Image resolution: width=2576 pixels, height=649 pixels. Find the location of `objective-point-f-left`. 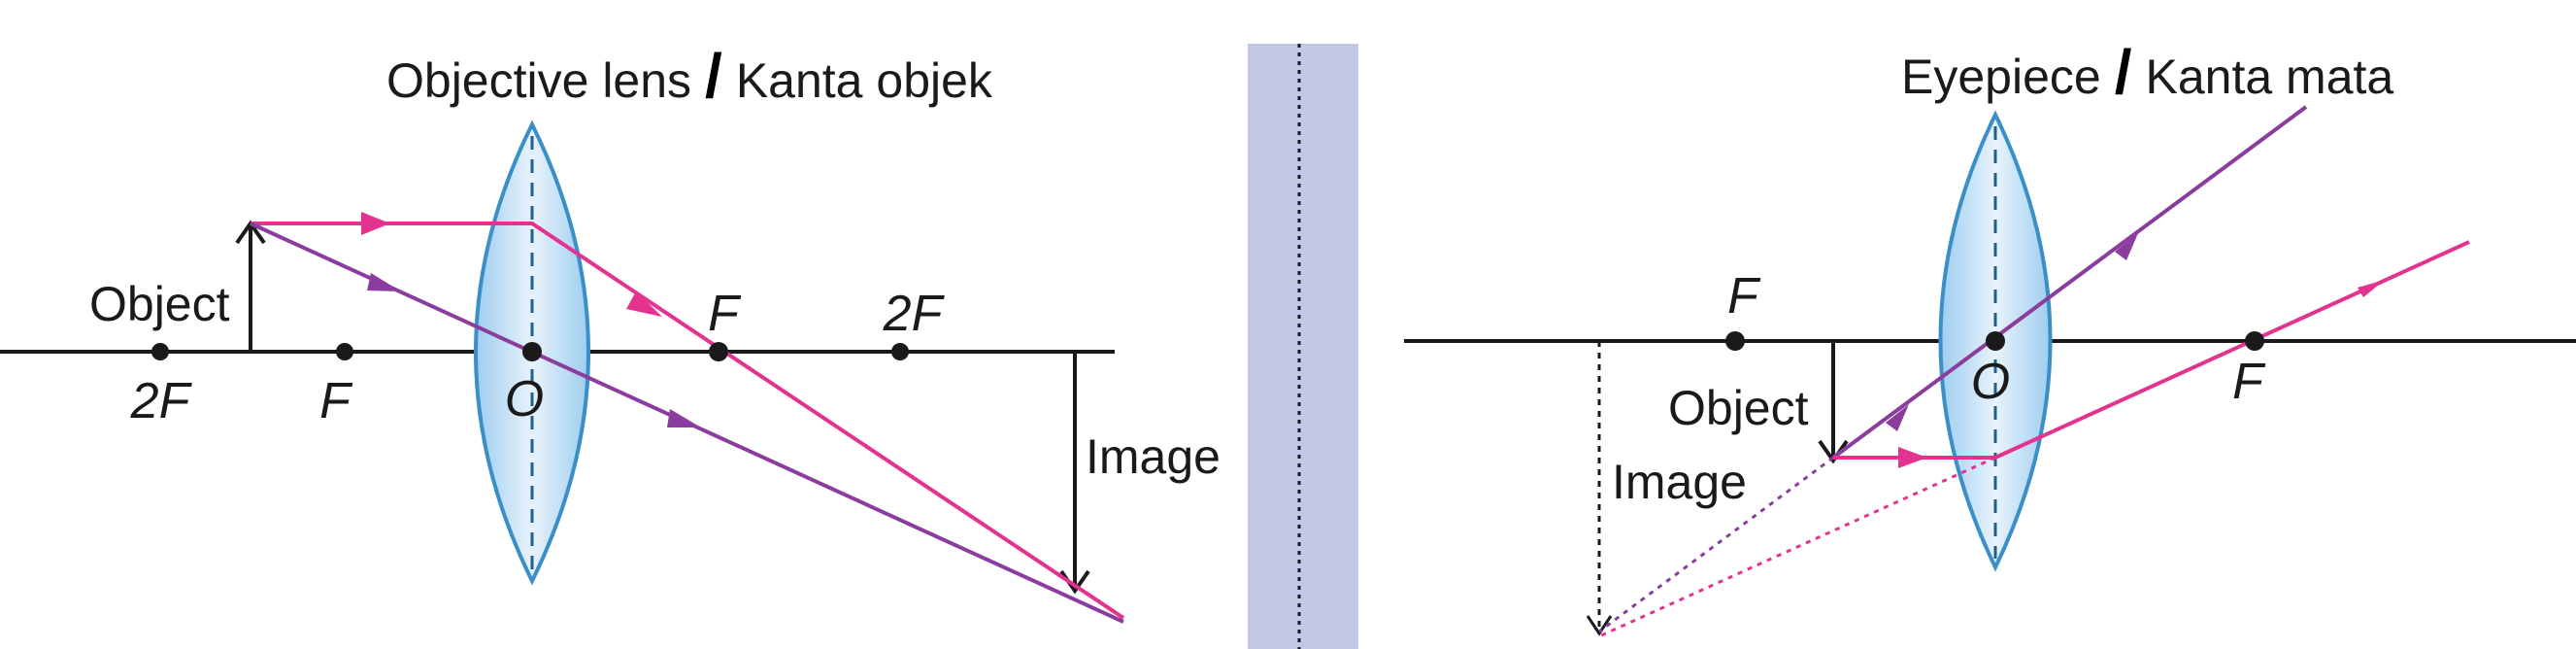

objective-point-f-left is located at coordinates (345, 351).